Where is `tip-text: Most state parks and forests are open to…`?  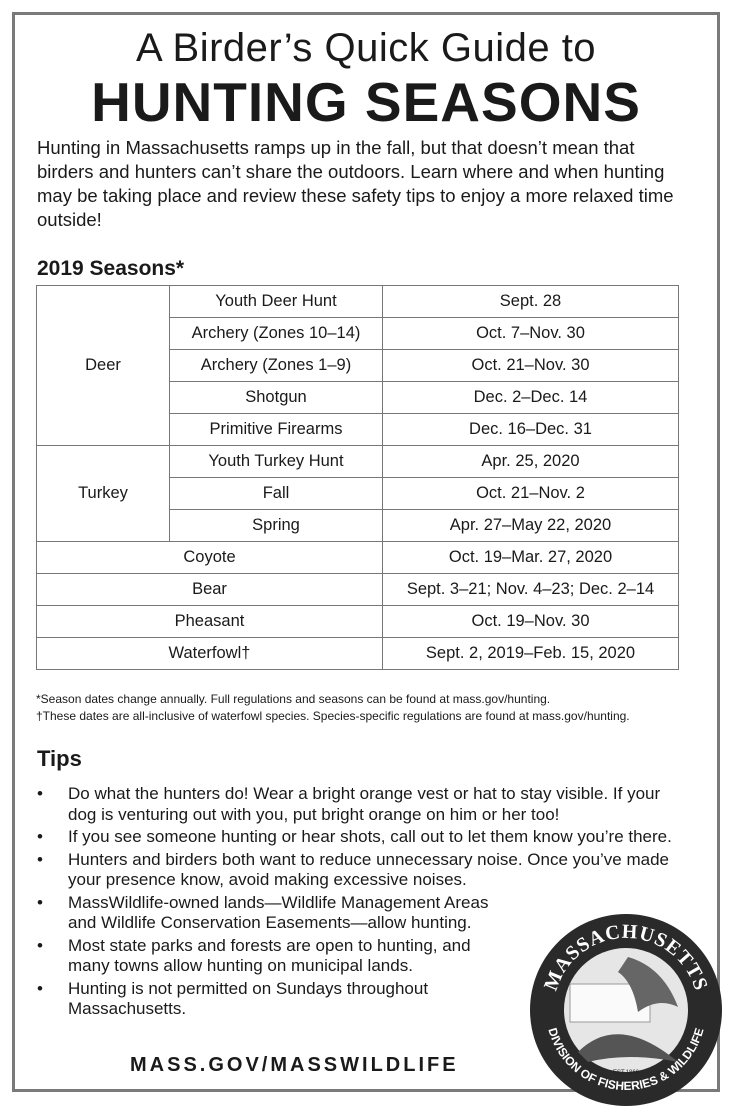 tip-text: Most state parks and forests are open to… is located at coordinates (269, 955).